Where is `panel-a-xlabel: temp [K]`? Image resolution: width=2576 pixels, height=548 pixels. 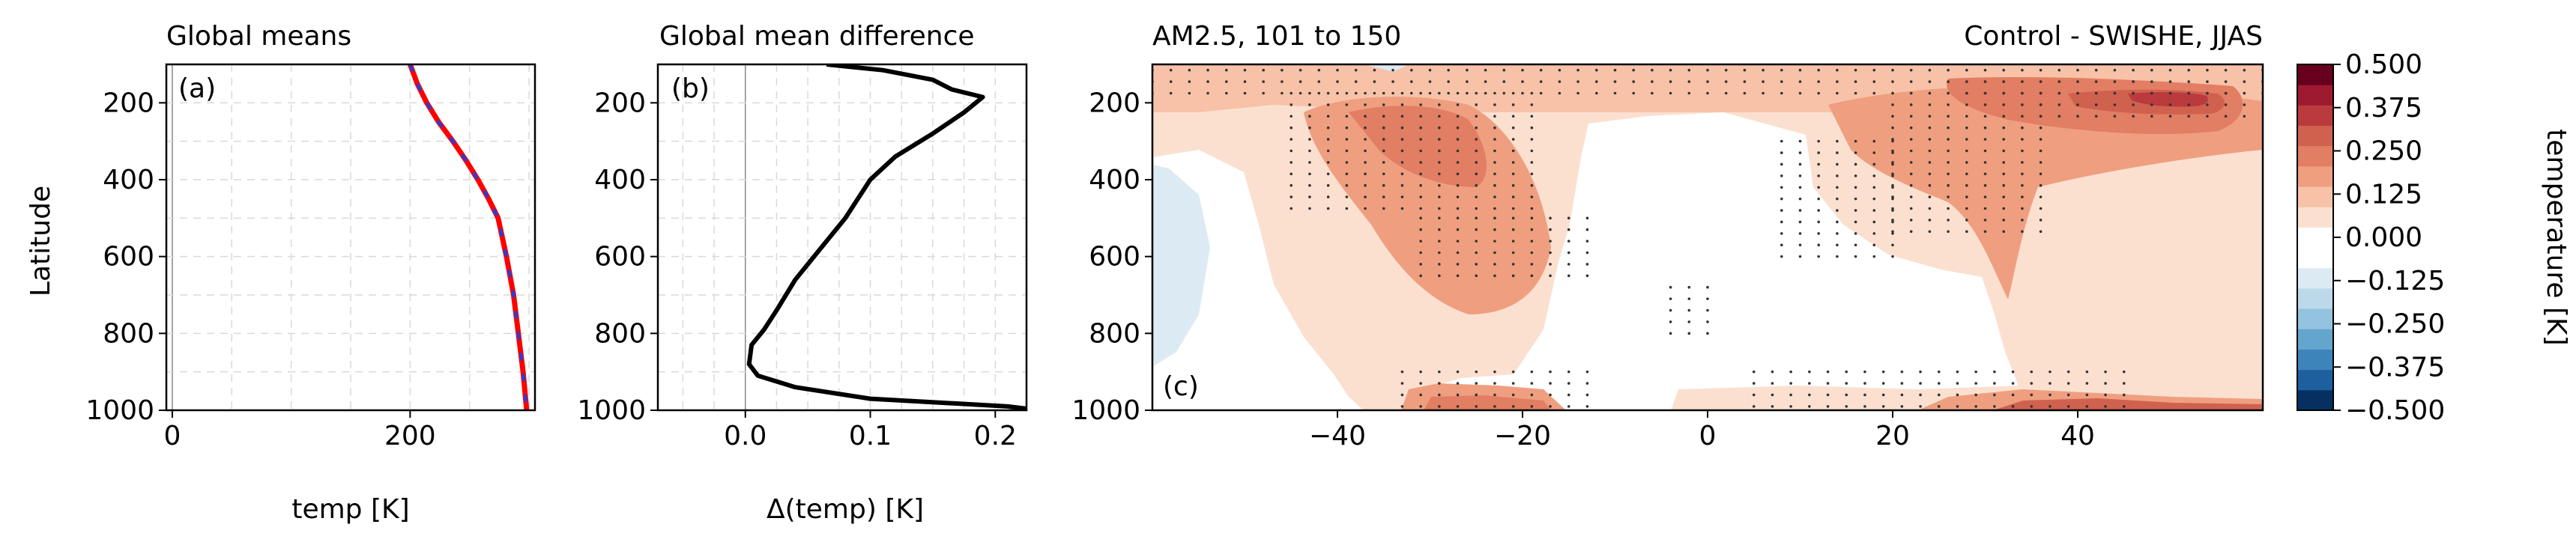 panel-a-xlabel: temp [K] is located at coordinates (350, 510).